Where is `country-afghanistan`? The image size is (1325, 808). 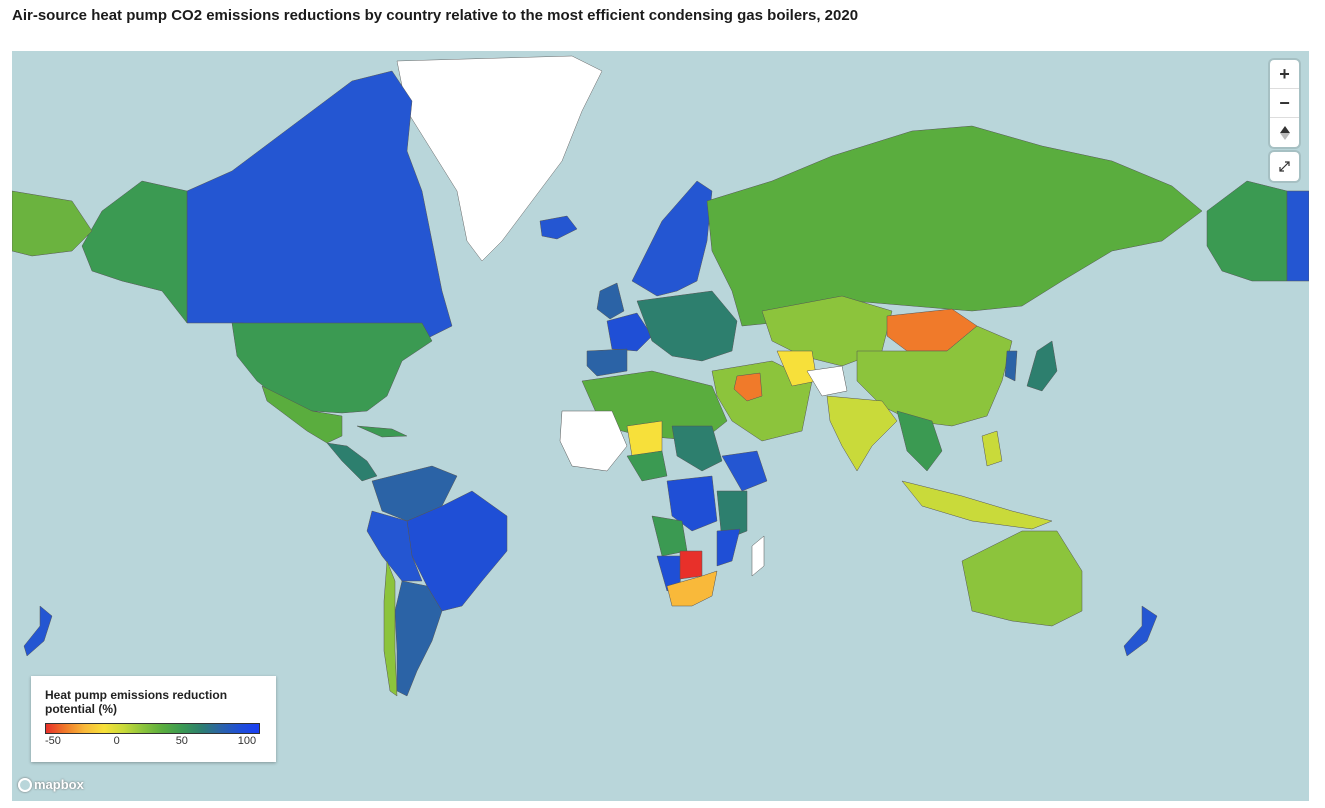
country-afghanistan is located at coordinates (827, 381).